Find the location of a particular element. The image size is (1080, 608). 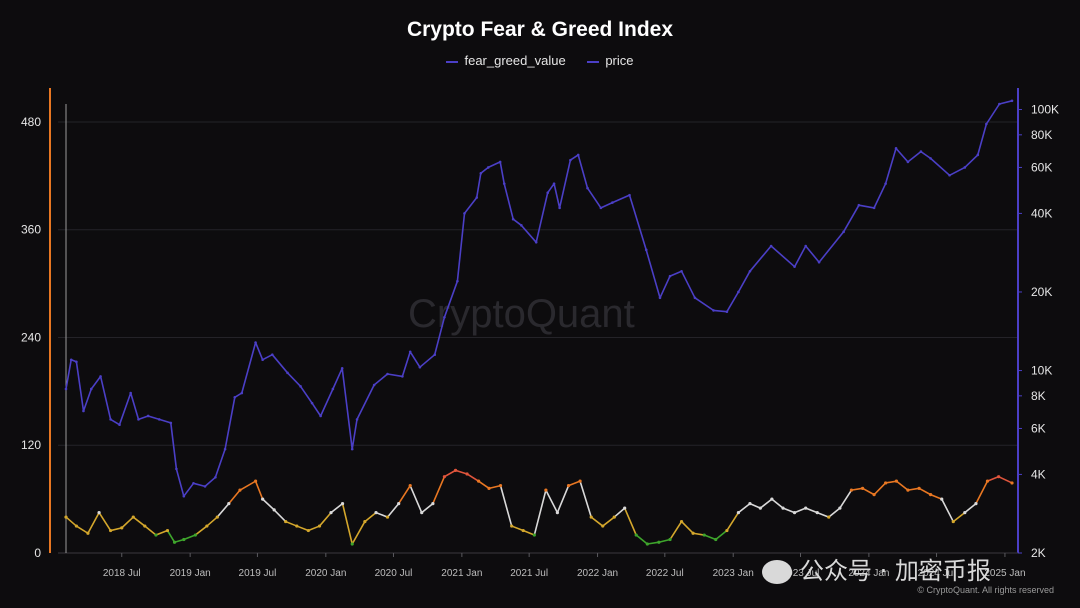

x-tick-label: 2020 Jan is located at coordinates (325, 573).